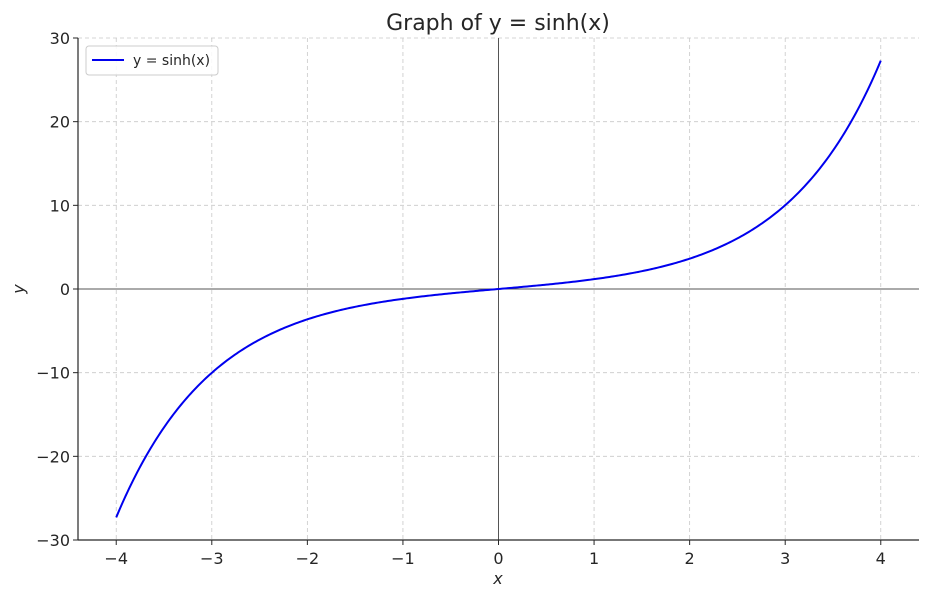 The width and height of the screenshot is (929, 602). Describe the element at coordinates (18, 289) in the screenshot. I see `y-axis-label: y` at that location.